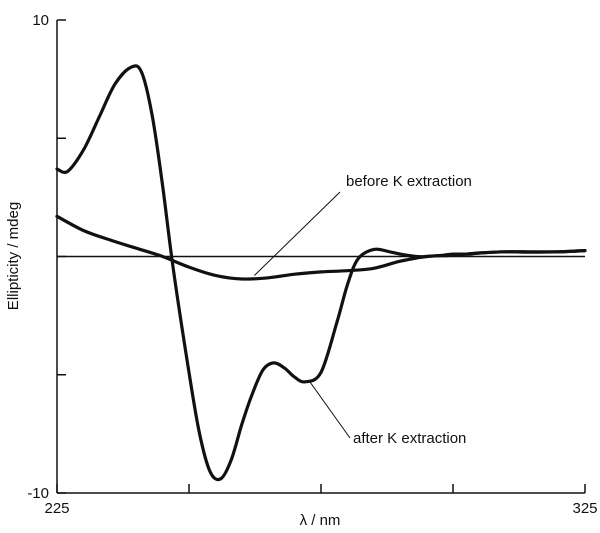  Describe the element at coordinates (409, 438) in the screenshot. I see `annotation-after-label: after K extraction` at that location.